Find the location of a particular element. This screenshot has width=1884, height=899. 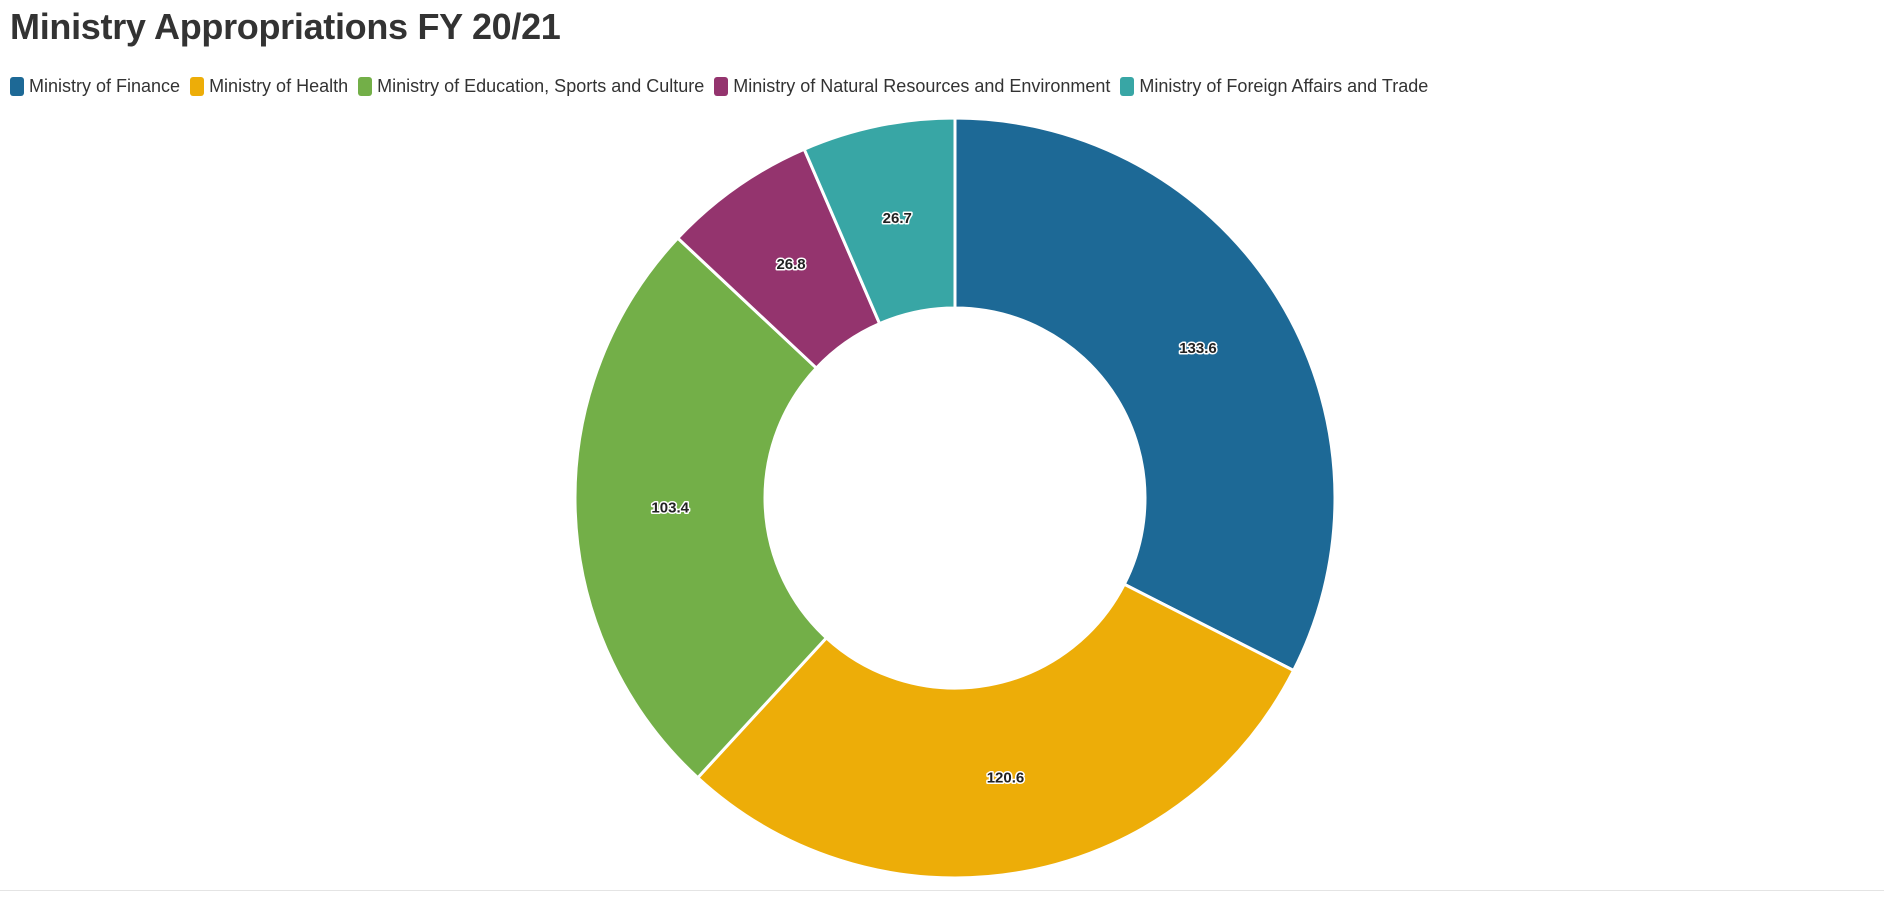

legend-label: Ministry of Health is located at coordinates (279, 86).